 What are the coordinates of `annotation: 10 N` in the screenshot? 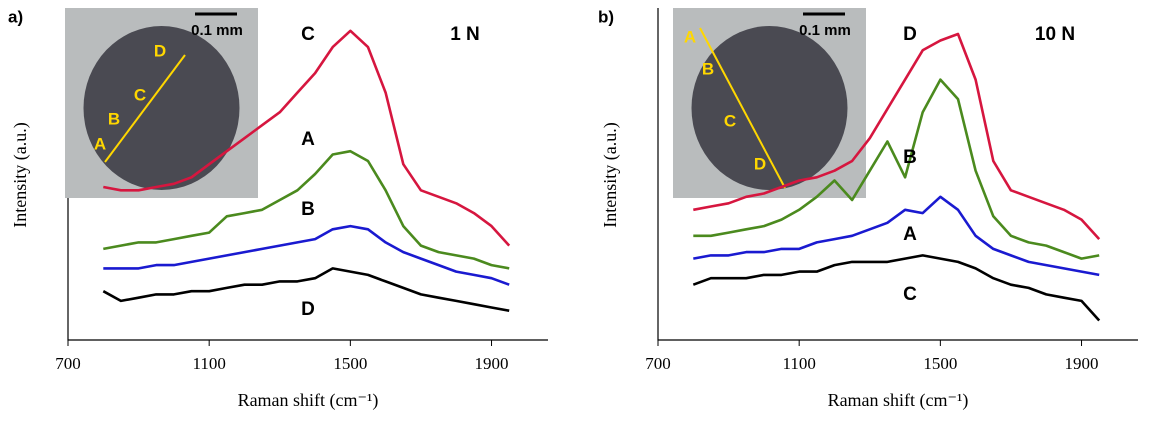 It's located at (1055, 34).